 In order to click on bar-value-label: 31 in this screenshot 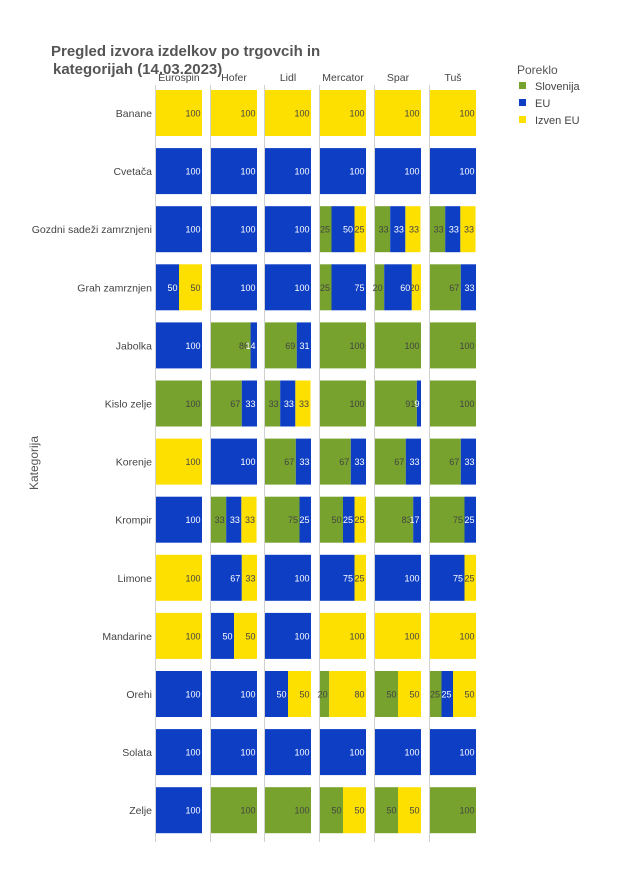, I will do `click(304, 346)`.